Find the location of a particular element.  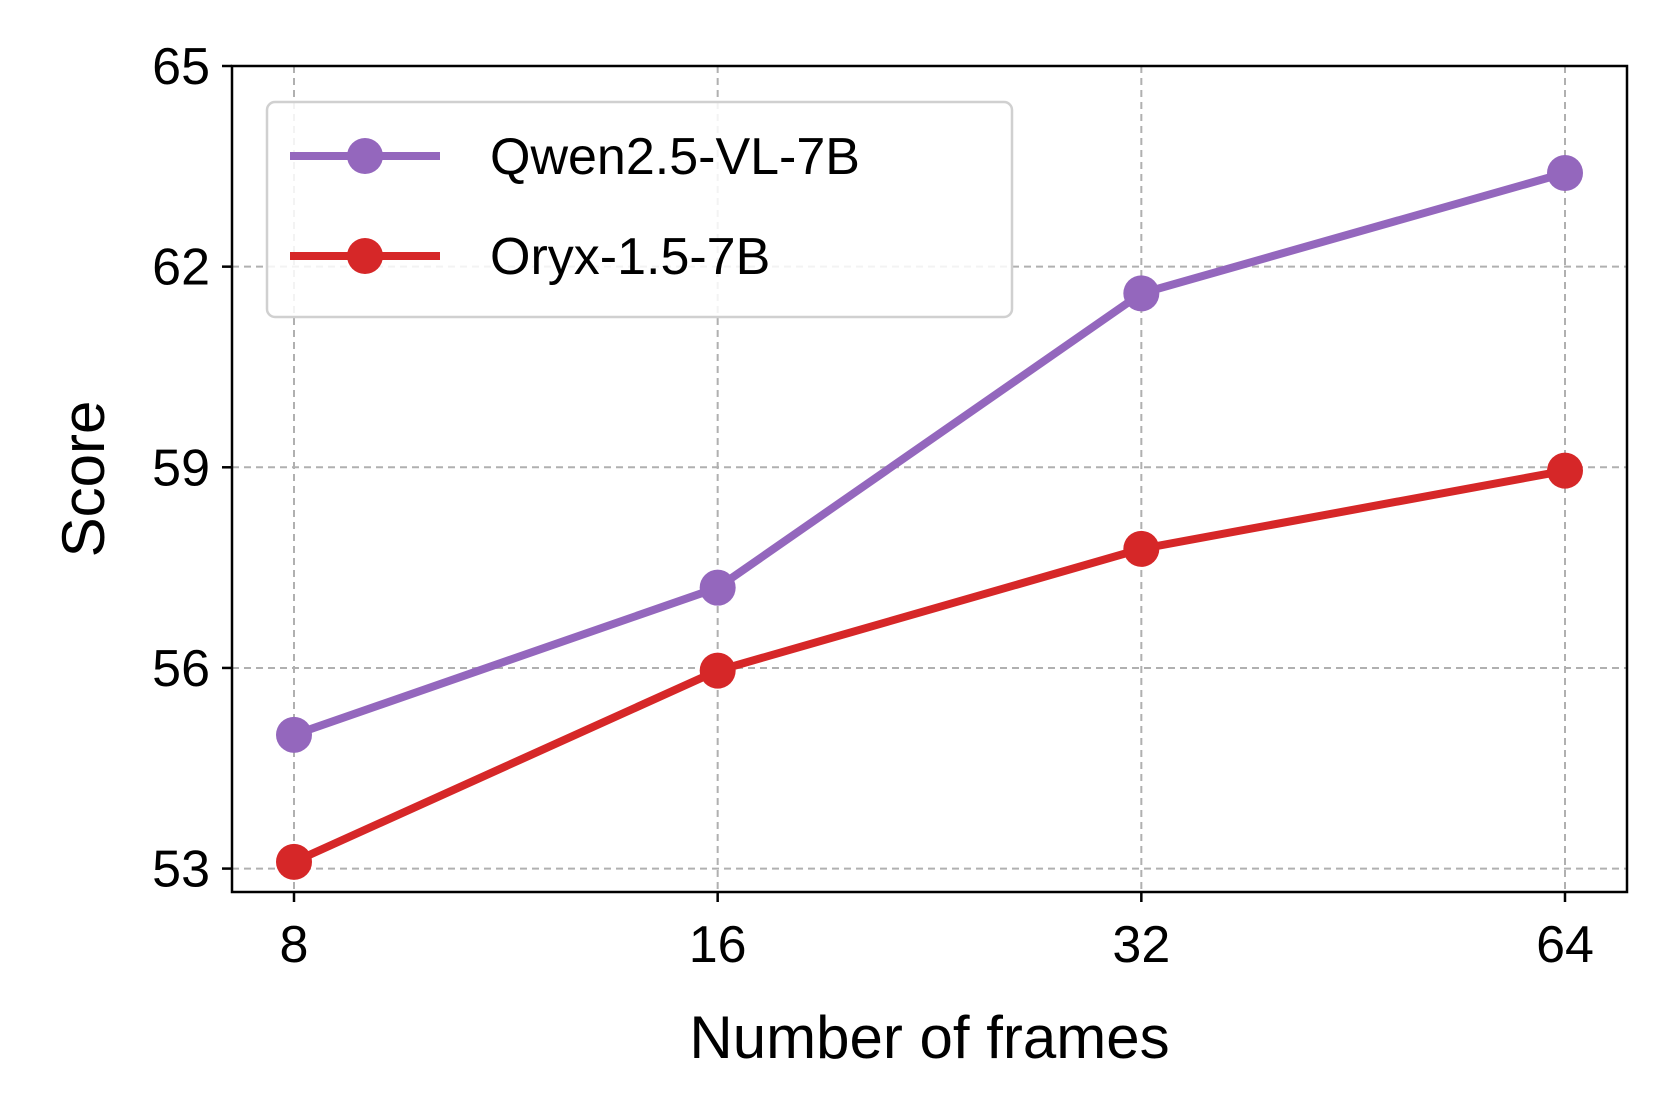

legend: Qwen2.5-VL-7B Oryx-1.5-7B is located at coordinates (639, 209).